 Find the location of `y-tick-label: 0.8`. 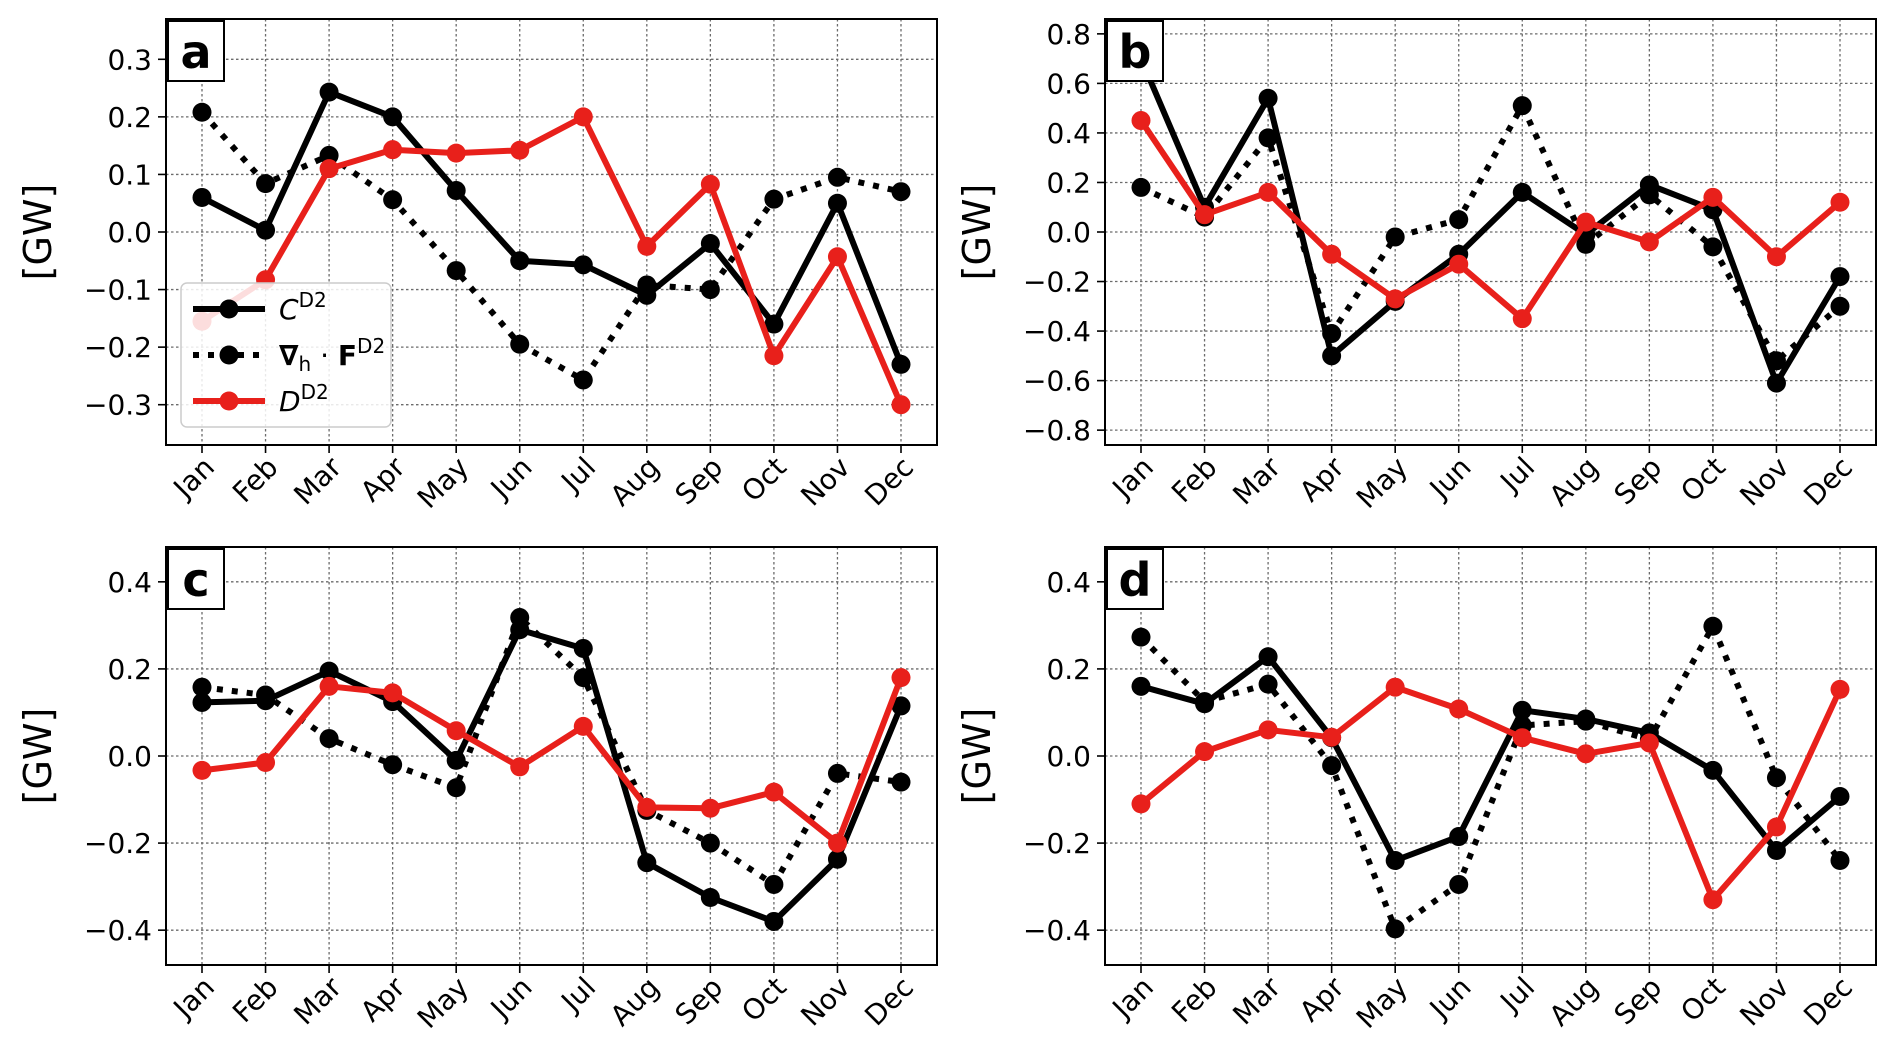

y-tick-label: 0.8 is located at coordinates (1068, 34).